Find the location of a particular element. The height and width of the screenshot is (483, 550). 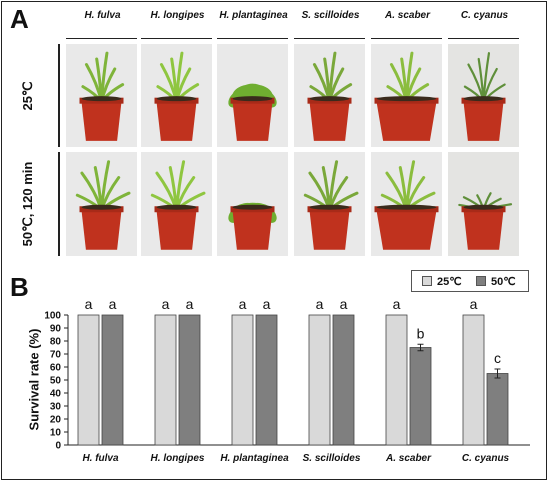

plant-photo-r1-c5 is located at coordinates (406, 95).